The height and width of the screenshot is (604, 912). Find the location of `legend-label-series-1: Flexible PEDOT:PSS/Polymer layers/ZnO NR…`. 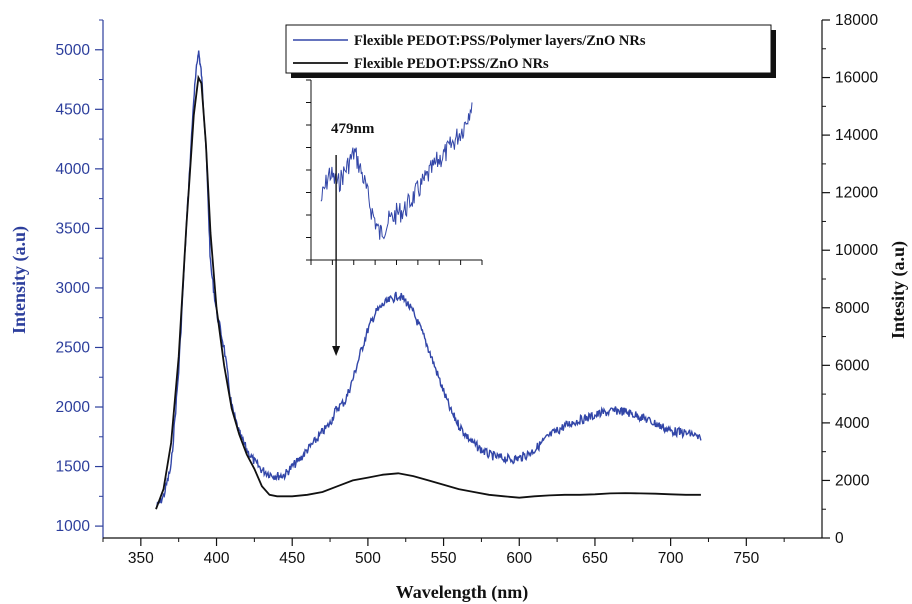

legend-label-series-1: Flexible PEDOT:PSS/Polymer layers/ZnO NR… is located at coordinates (500, 41).